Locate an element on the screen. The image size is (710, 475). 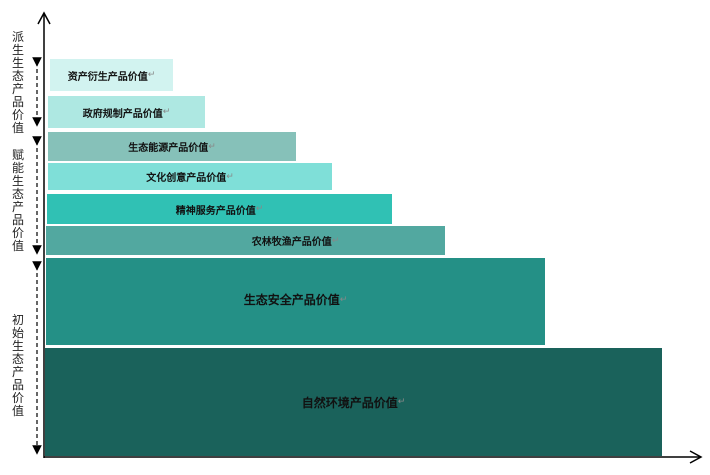
layer-label: 政府规制产品价值 is located at coordinates (122, 114).